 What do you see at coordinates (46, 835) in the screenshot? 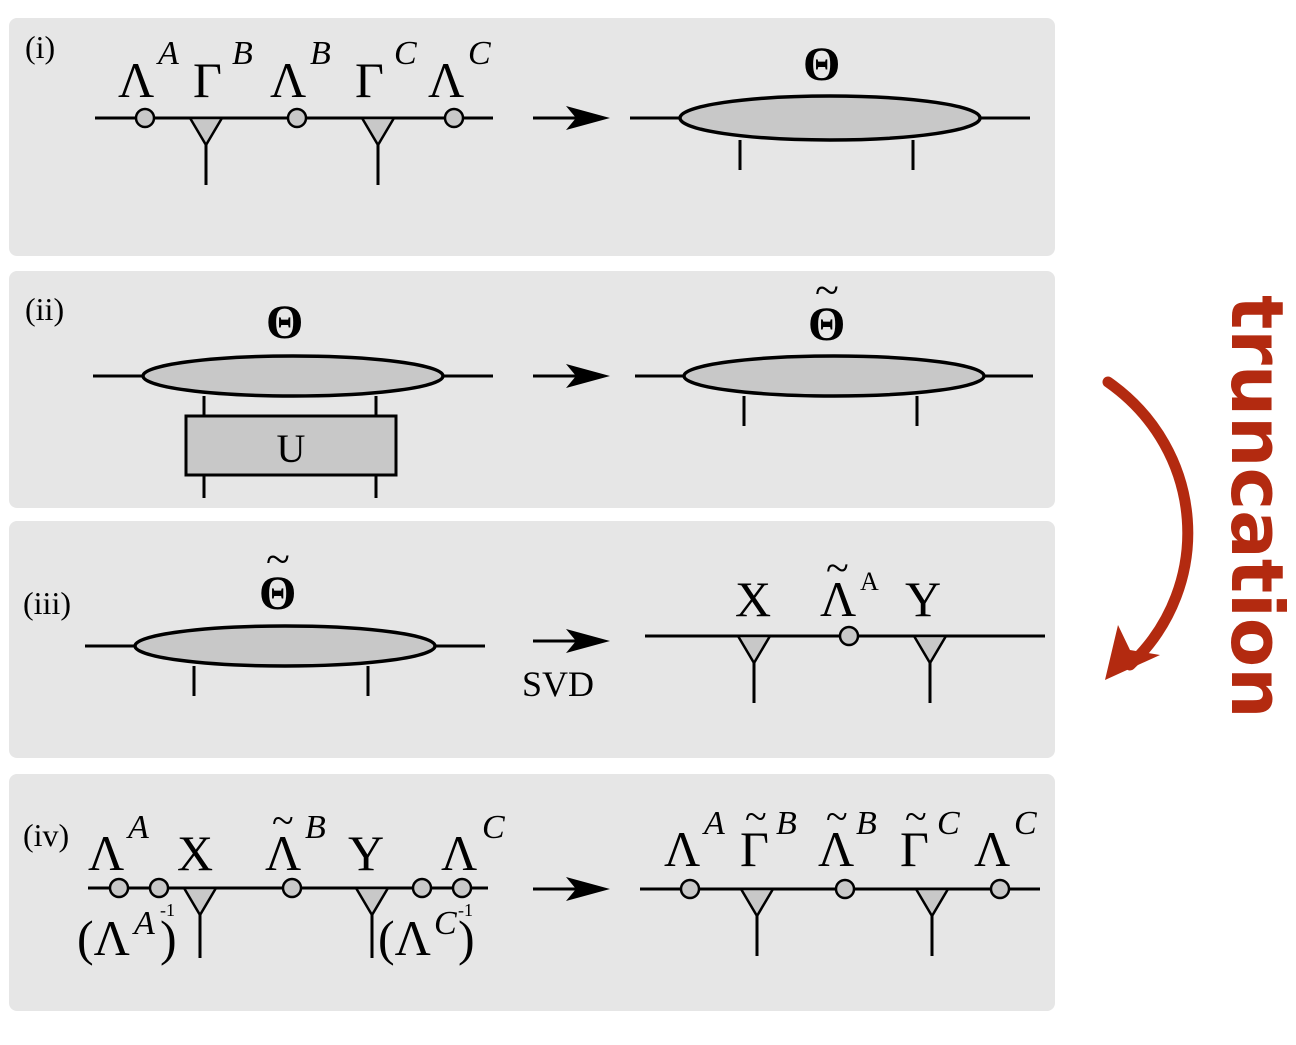
I see `panel-iv-tag: (iv)` at bounding box center [46, 835].